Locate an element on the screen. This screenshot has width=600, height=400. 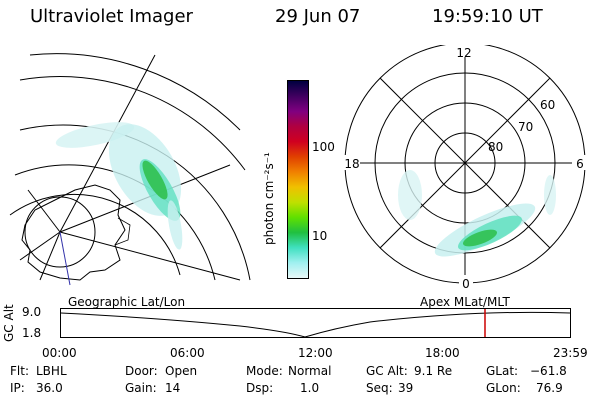
mlat-label-80: 80 is located at coordinates (495, 147).